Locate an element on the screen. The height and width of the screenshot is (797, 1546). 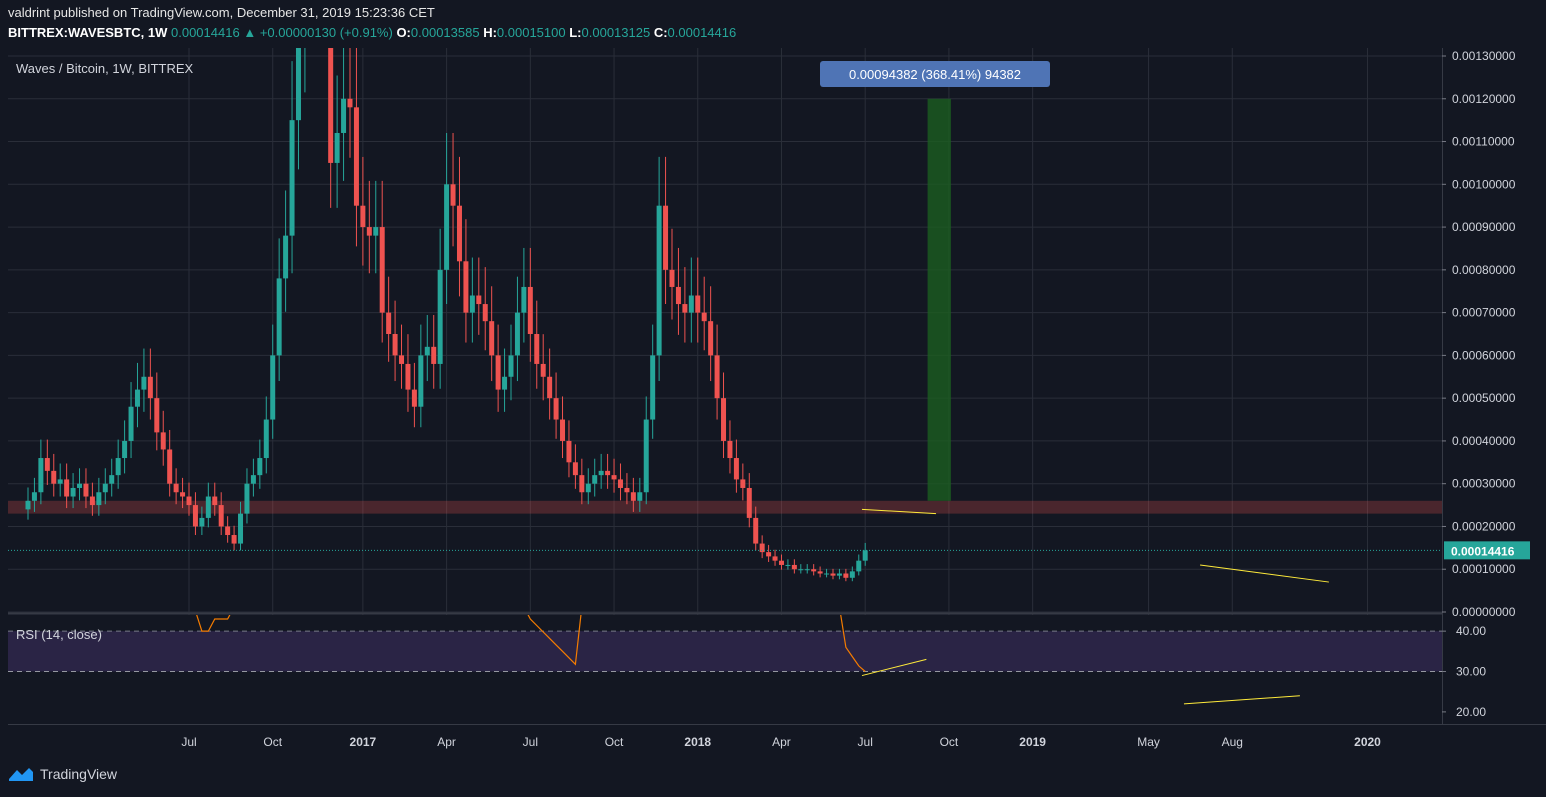
tradingview-footer: TradingView is located at coordinates (62, 774).